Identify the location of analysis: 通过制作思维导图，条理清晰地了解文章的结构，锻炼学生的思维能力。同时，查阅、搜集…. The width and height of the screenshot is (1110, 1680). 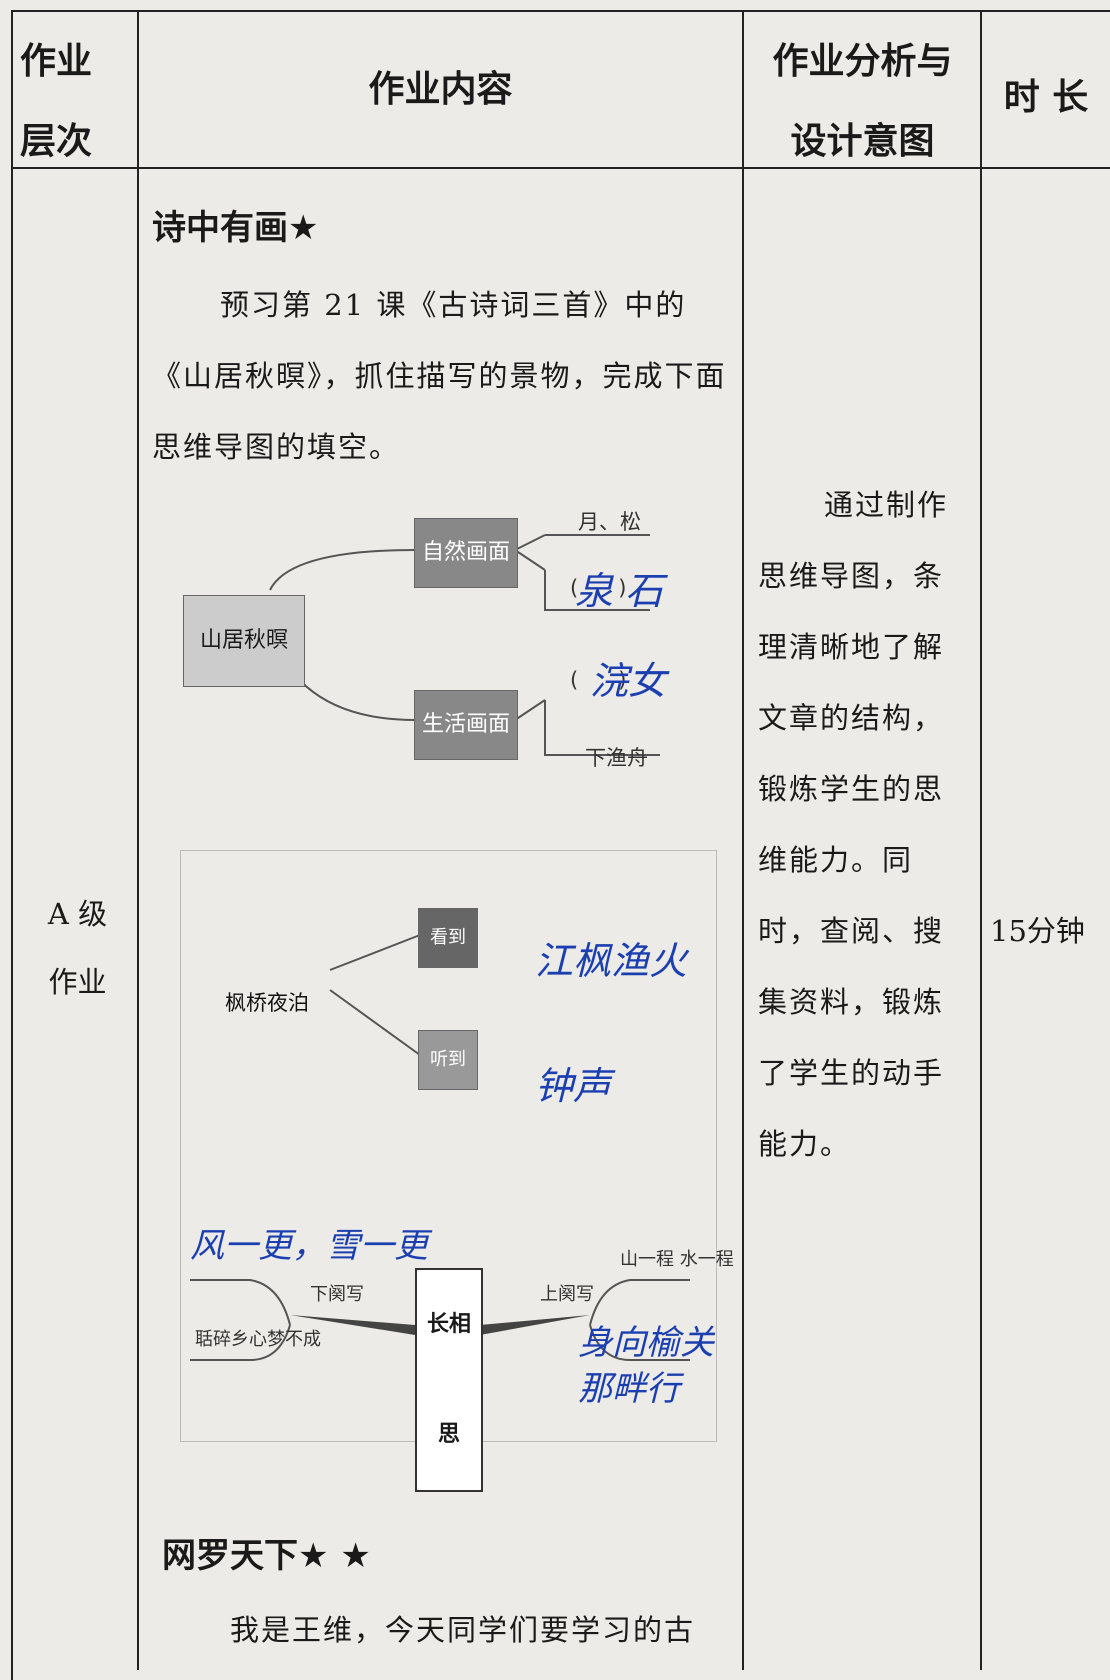
(853, 824).